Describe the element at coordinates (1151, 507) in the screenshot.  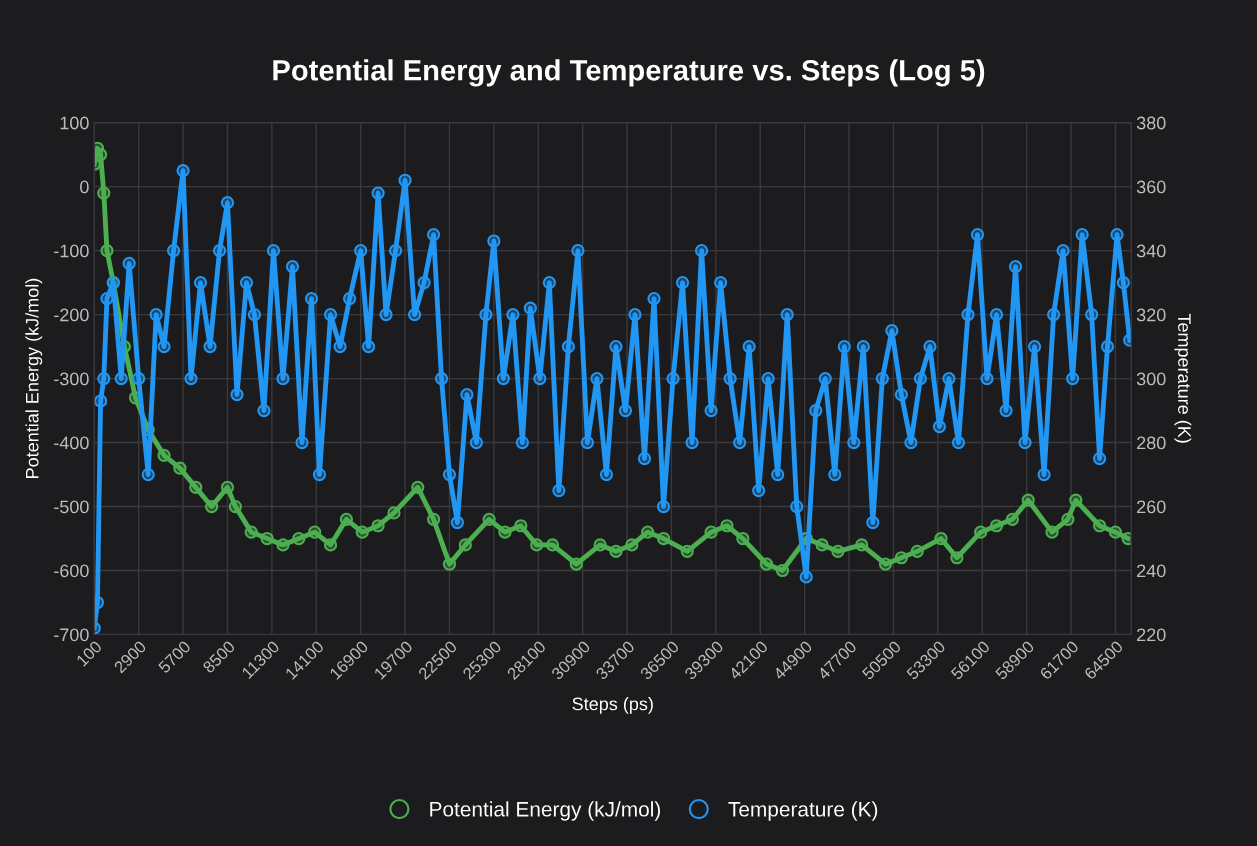
I see `y2-tick-label: 260` at that location.